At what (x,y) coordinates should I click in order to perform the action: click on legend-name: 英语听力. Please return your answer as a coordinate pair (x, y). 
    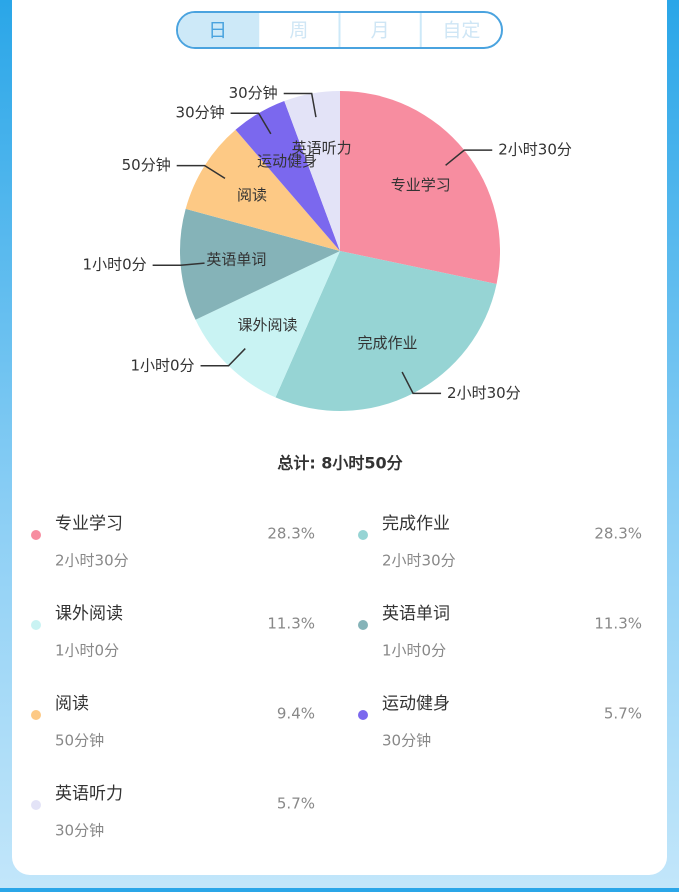
    Looking at the image, I should click on (89, 794).